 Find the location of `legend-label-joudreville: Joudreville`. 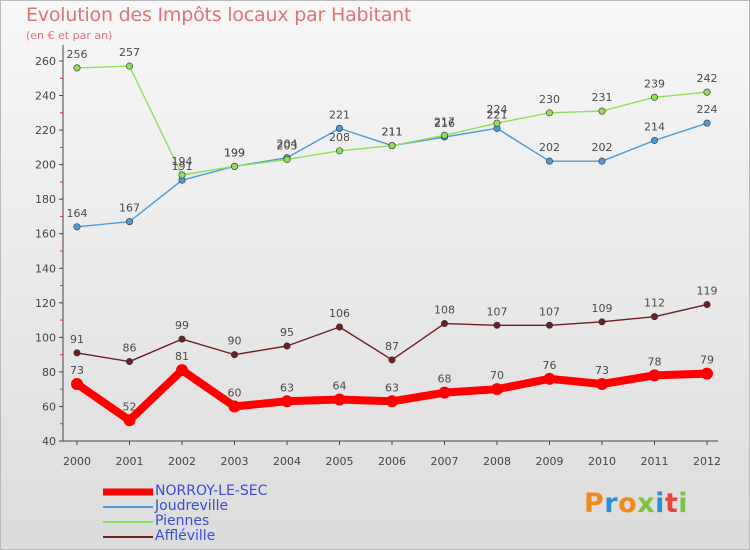

legend-label-joudreville: Joudreville is located at coordinates (192, 506).